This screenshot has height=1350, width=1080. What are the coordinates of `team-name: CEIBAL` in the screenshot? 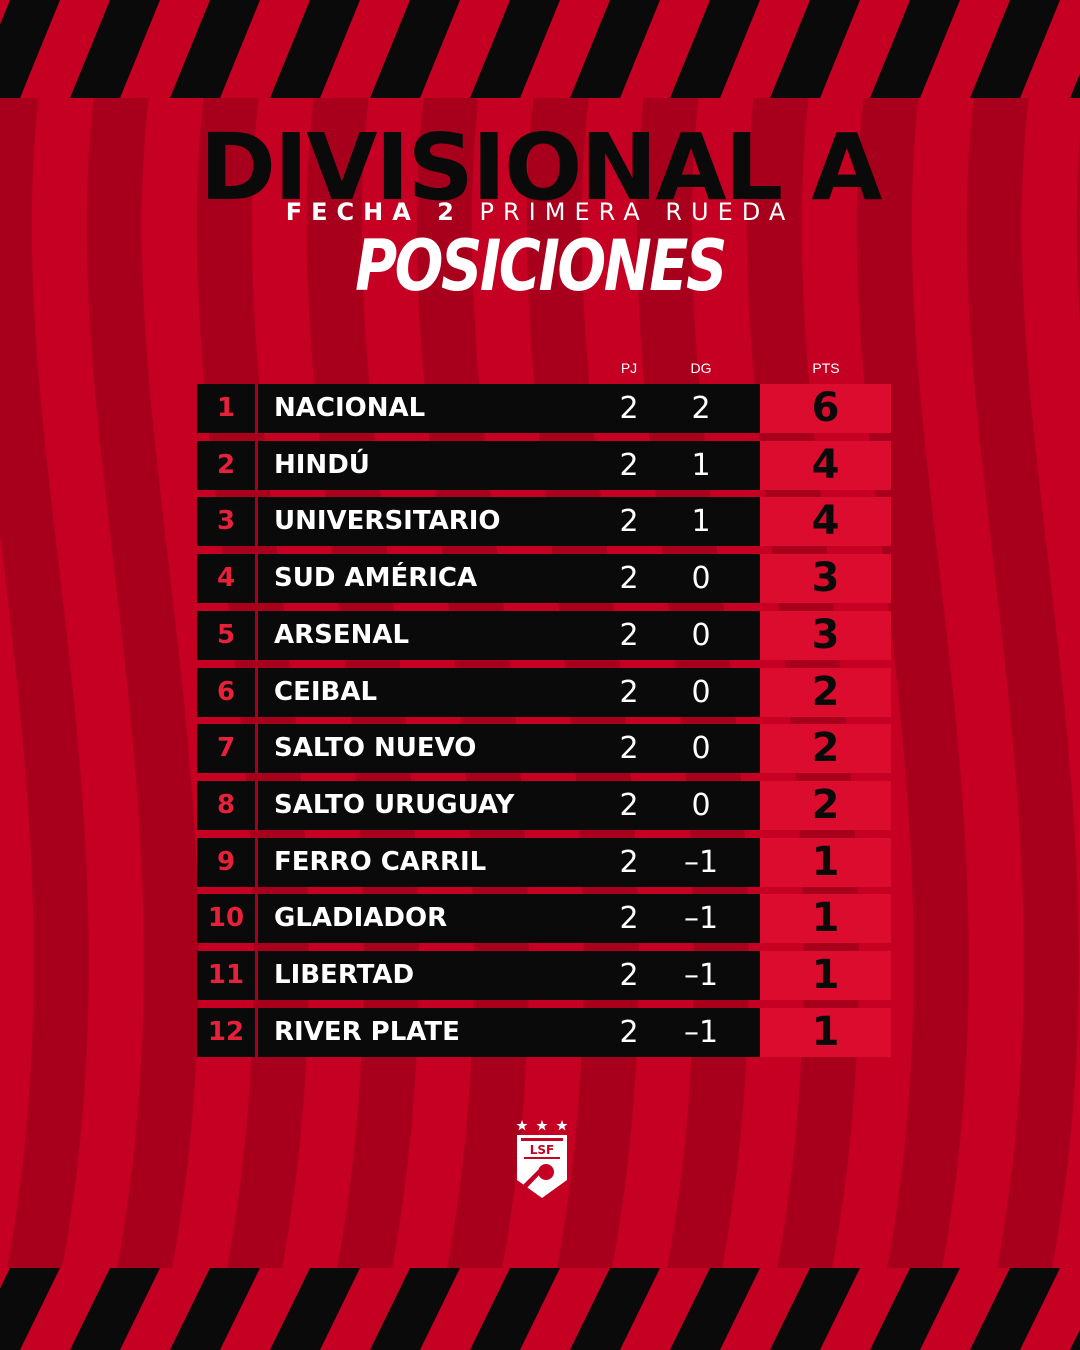 It's located at (326, 691).